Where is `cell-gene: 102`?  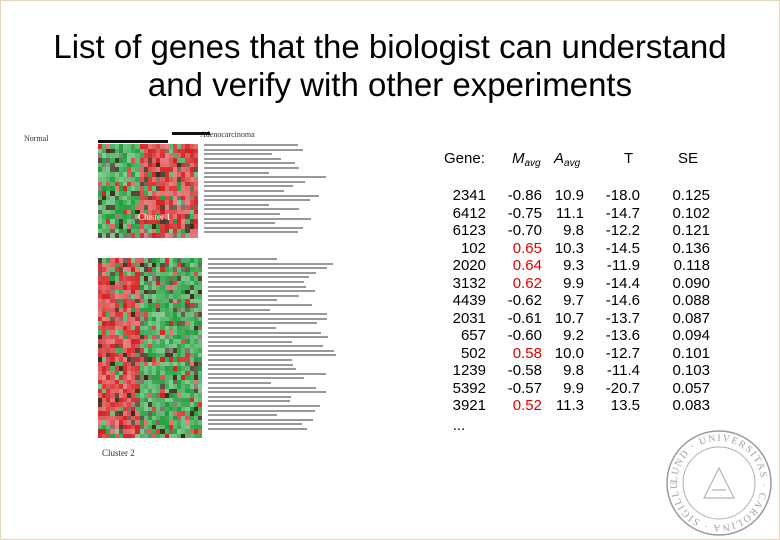 cell-gene: 102 is located at coordinates (473, 248).